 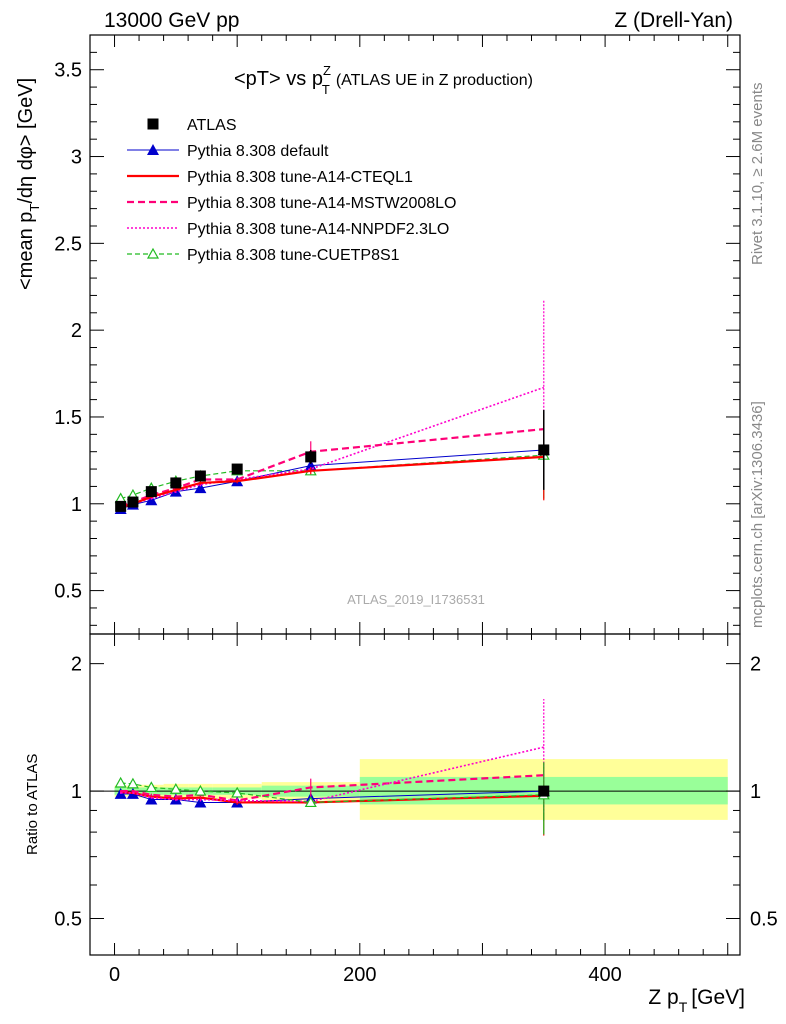 What do you see at coordinates (604, 975) in the screenshot?
I see `x-tick-label: 400` at bounding box center [604, 975].